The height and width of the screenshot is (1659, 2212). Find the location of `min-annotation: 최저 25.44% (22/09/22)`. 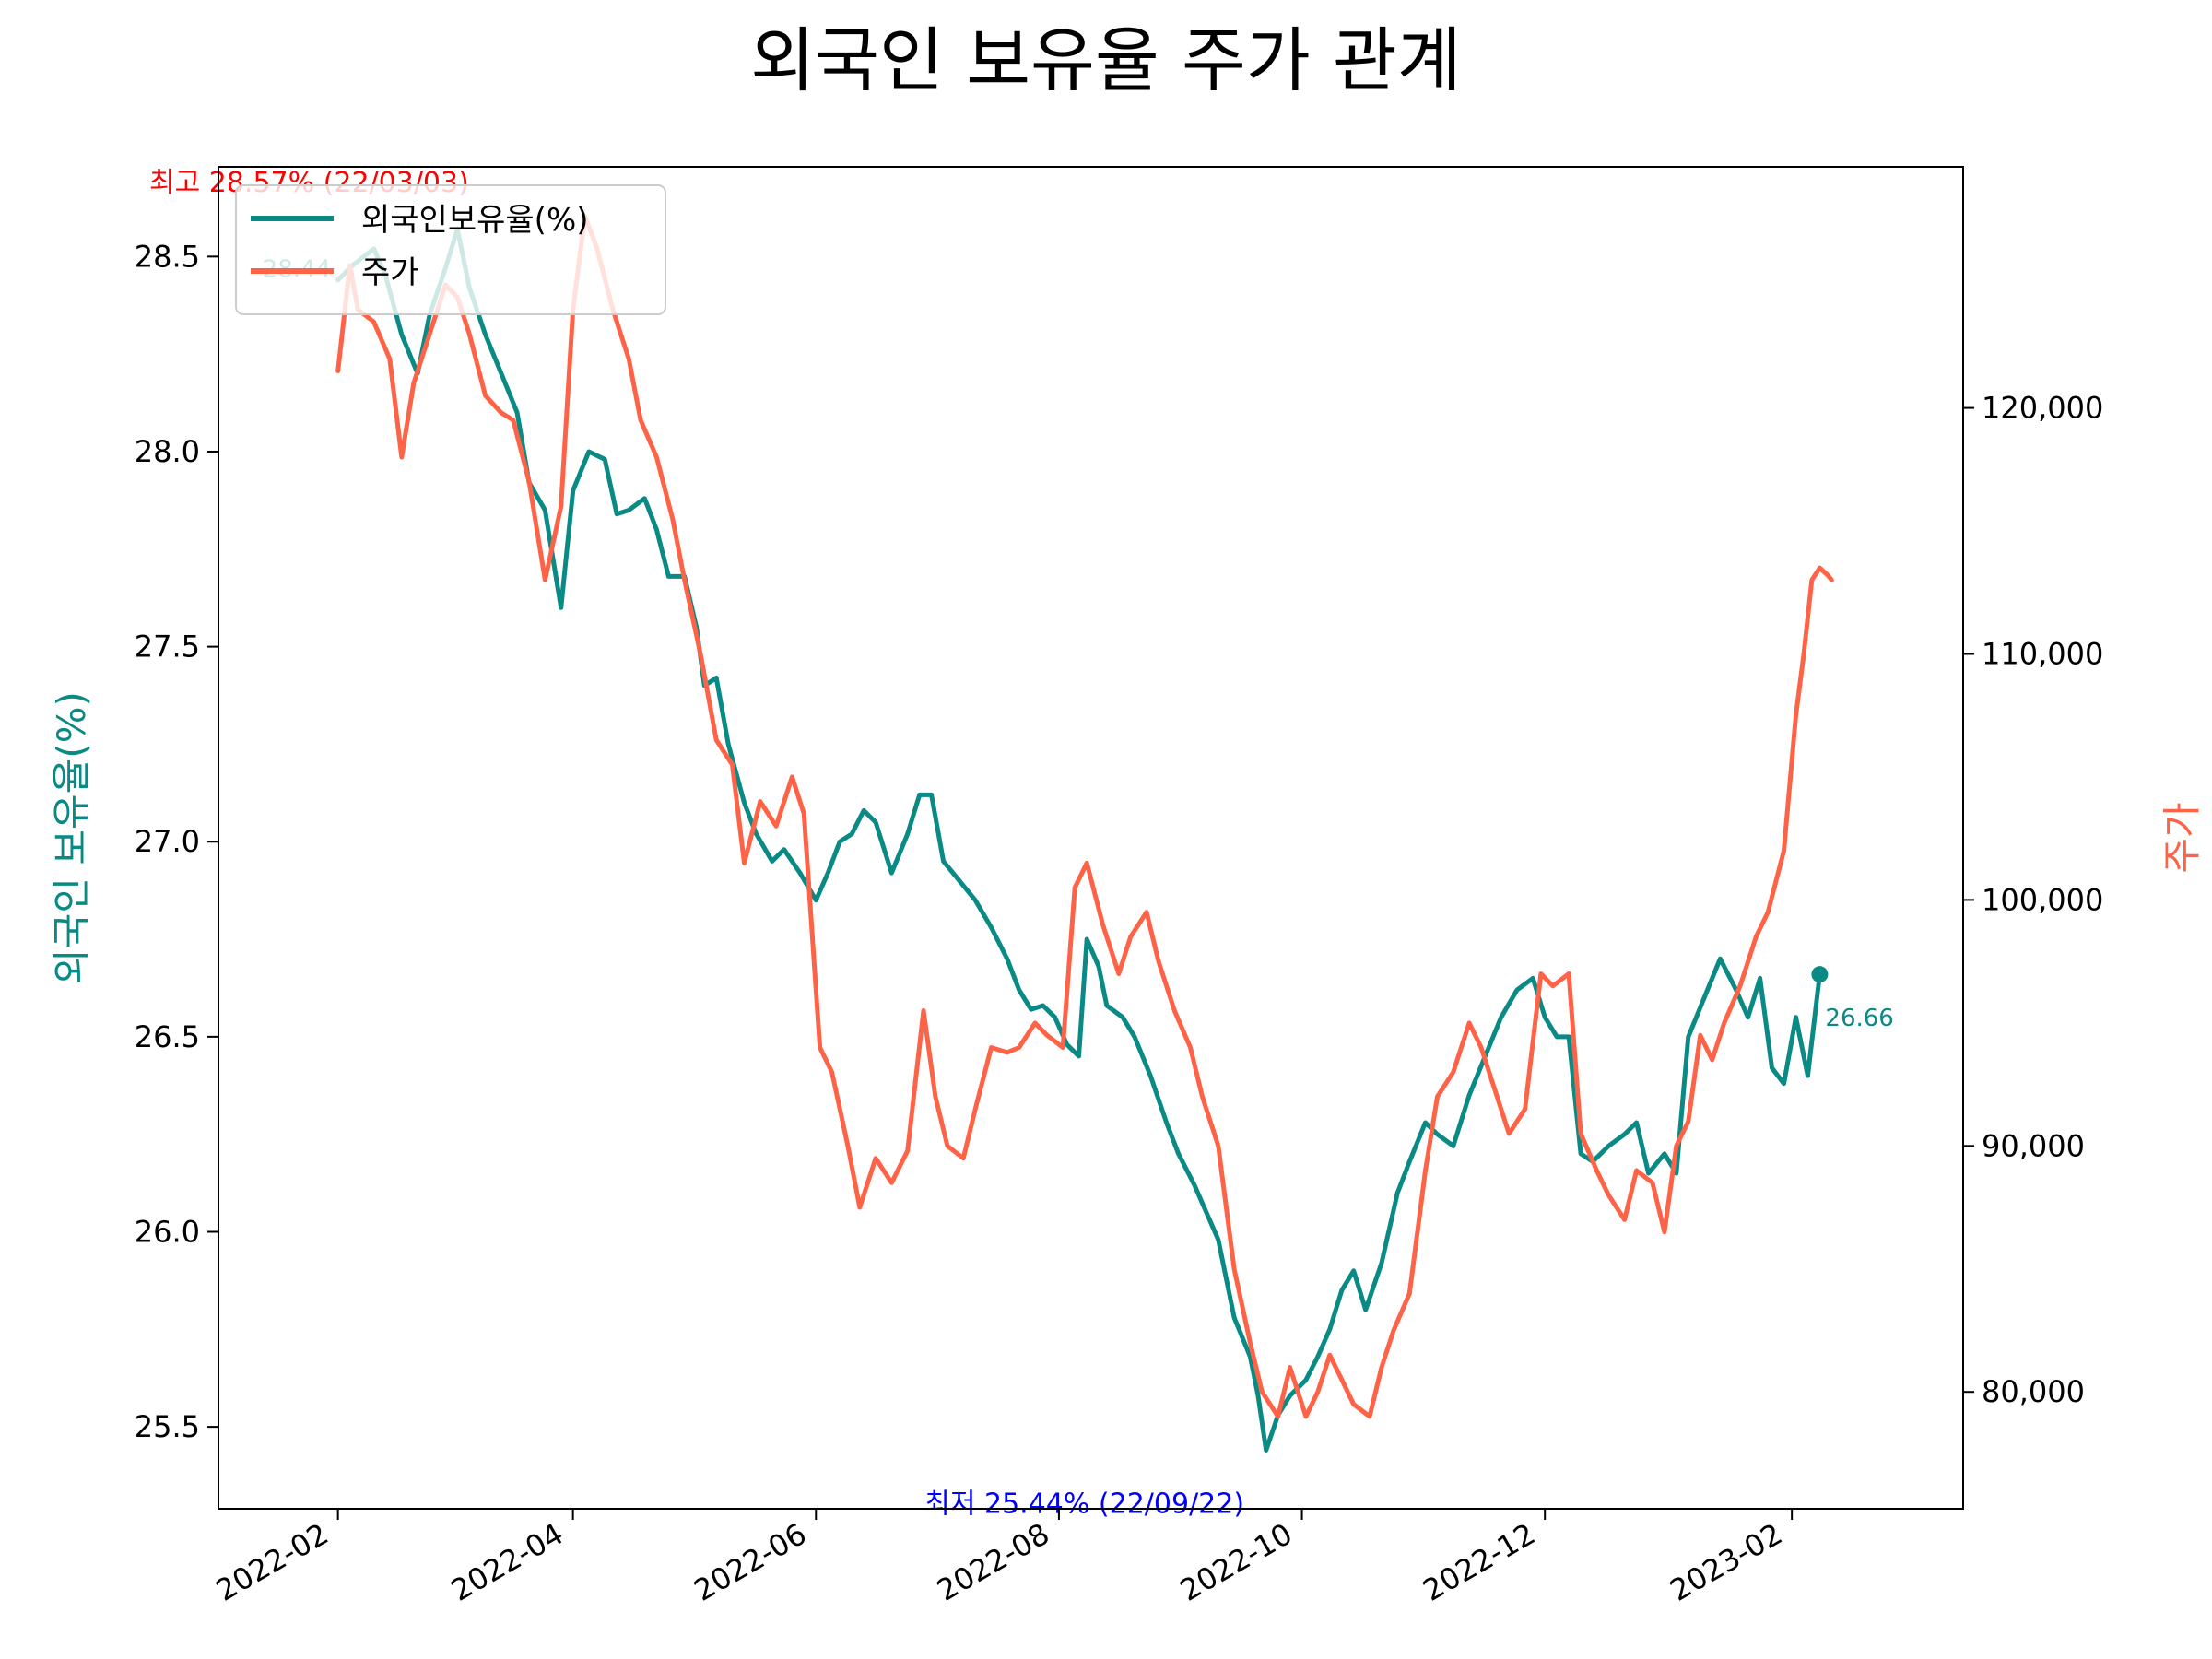

min-annotation: 최저 25.44% (22/09/22) is located at coordinates (1084, 1504).